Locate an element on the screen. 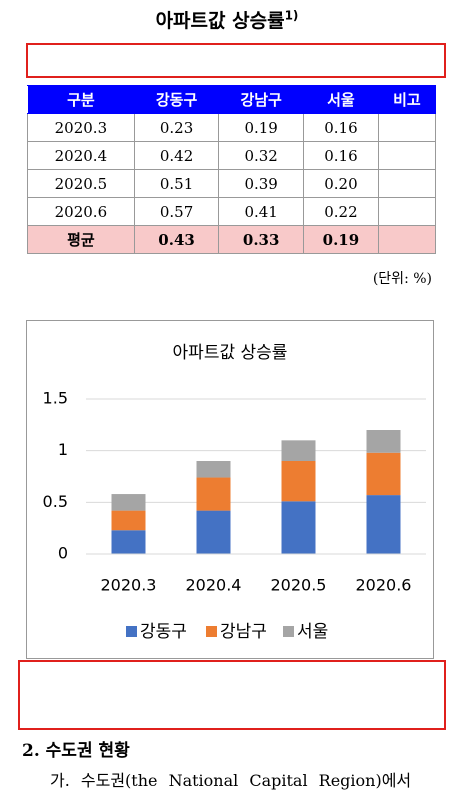 This screenshot has width=454, height=793. table-cell: 2020.6 is located at coordinates (81, 211).